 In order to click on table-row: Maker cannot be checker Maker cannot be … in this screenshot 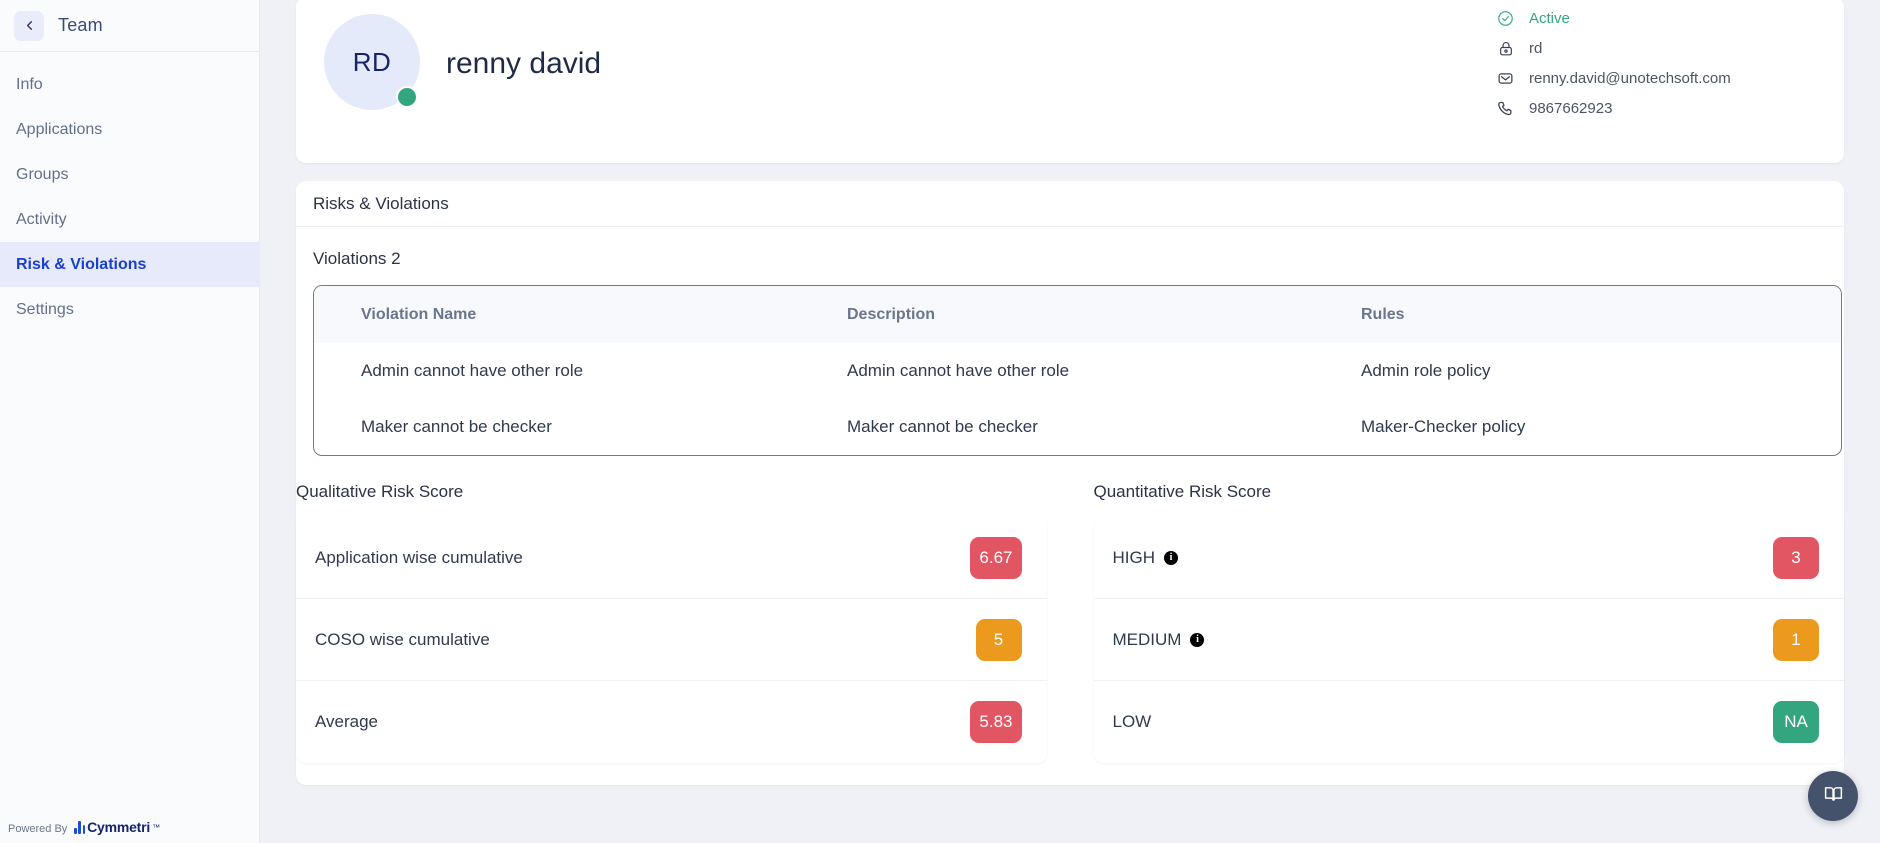, I will do `click(1077, 427)`.